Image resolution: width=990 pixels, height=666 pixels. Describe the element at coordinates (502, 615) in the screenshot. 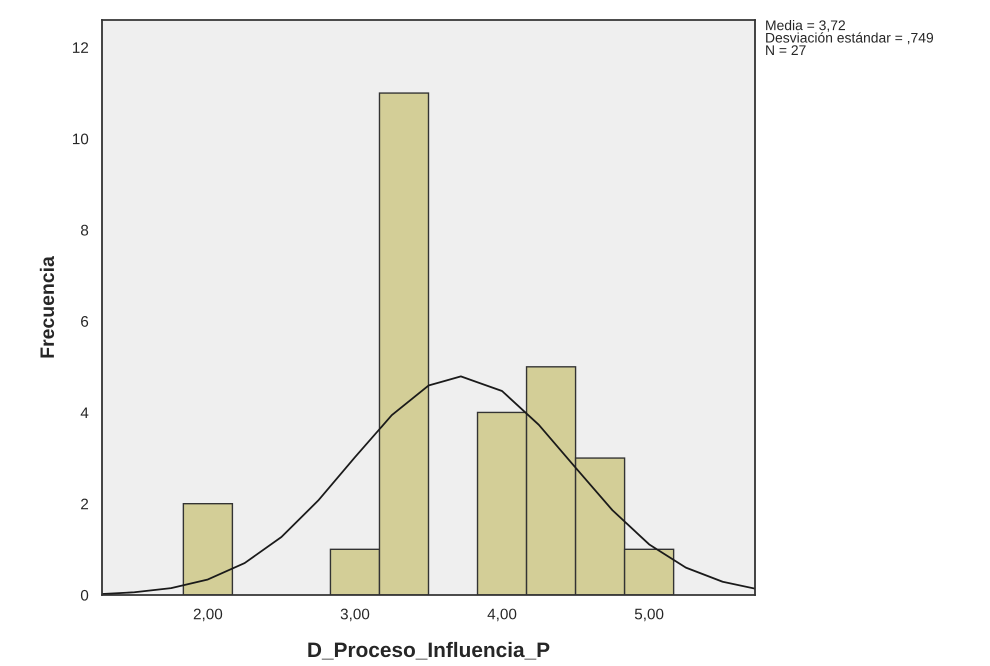

I see `x-tick-label: 4,00` at that location.